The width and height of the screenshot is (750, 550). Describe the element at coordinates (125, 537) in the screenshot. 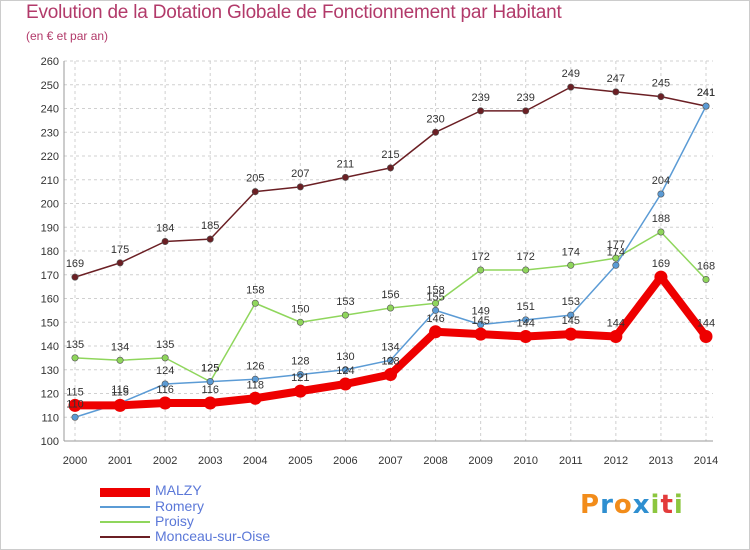

I see `legend-swatch-monceau-sur-oise` at that location.